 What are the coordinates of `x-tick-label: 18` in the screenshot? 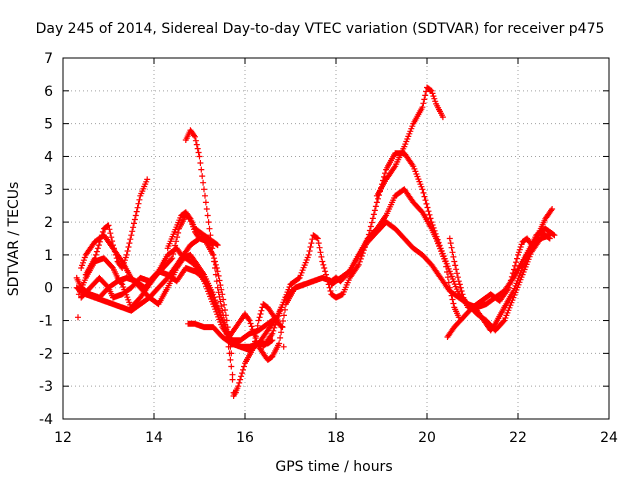 It's located at (336, 438).